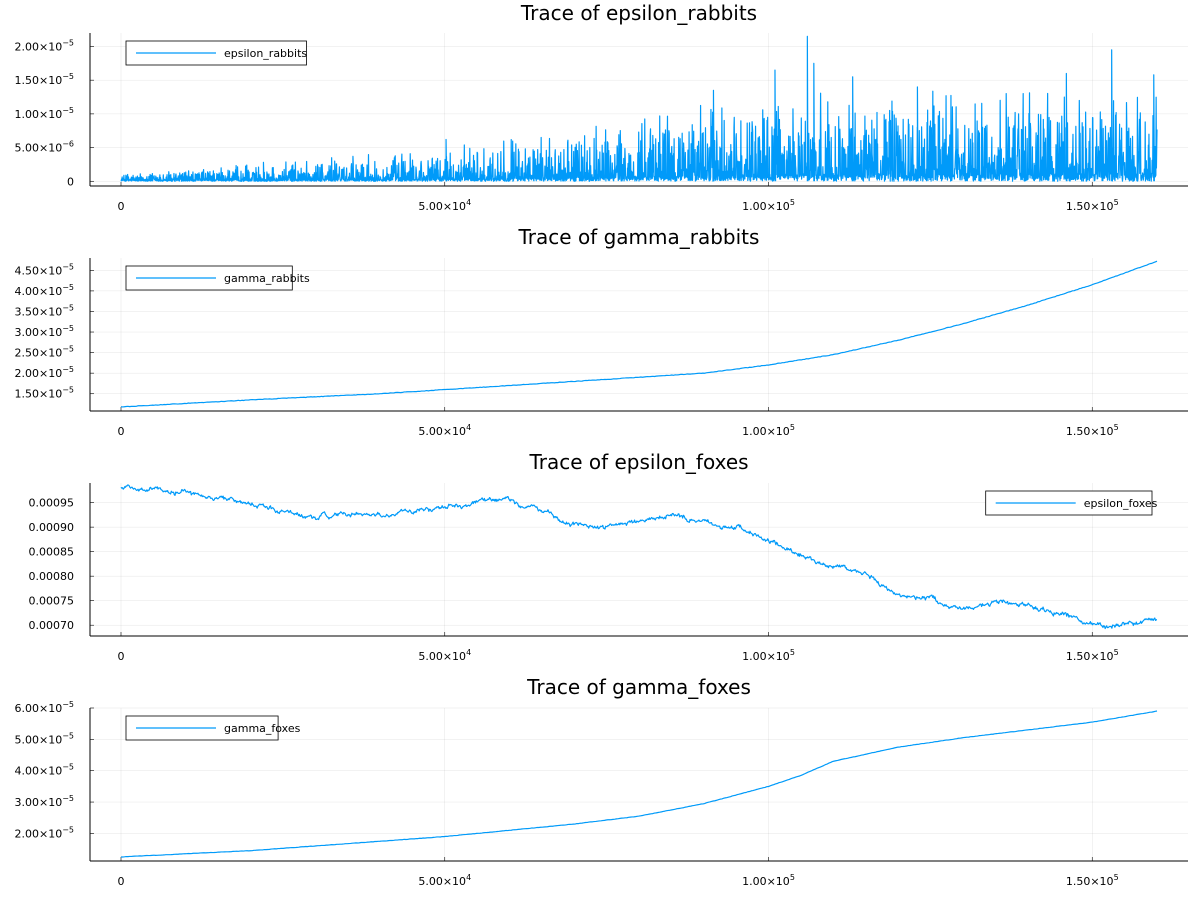 The height and width of the screenshot is (900, 1200). I want to click on legend: epsilon_foxes, so click(1071, 503).